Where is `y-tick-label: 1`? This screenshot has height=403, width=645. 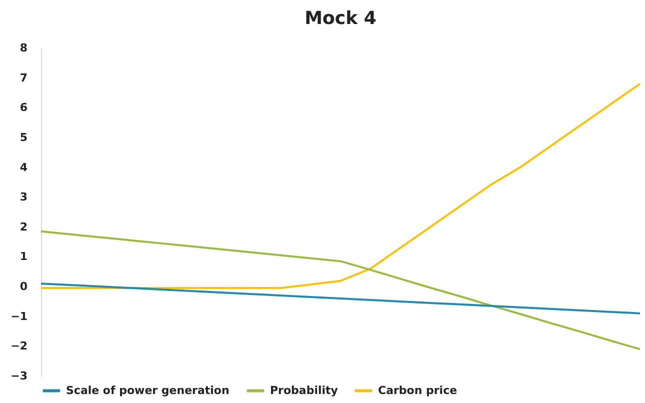 y-tick-label: 1 is located at coordinates (24, 257).